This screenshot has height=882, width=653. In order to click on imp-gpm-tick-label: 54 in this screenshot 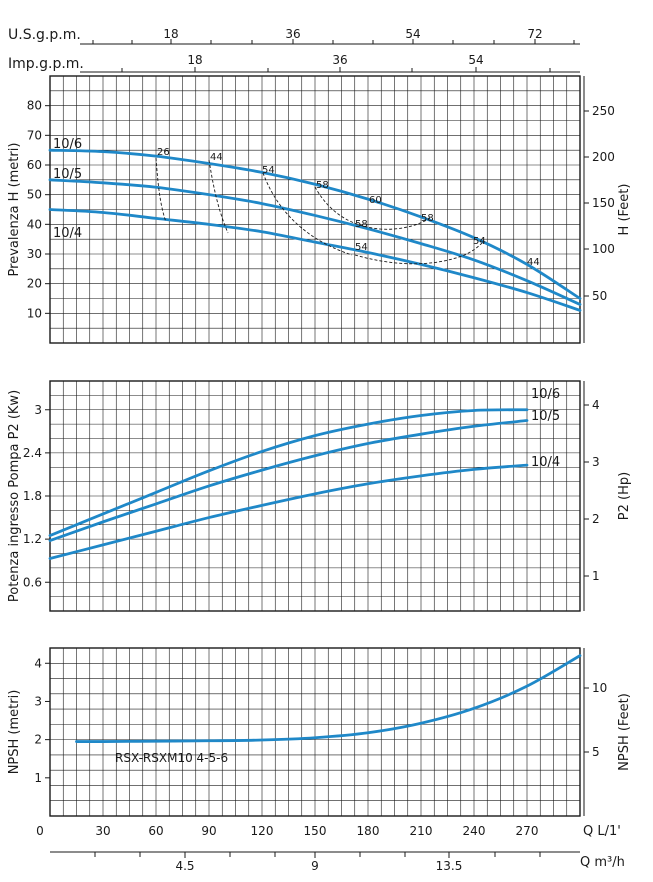, I will do `click(475, 60)`.